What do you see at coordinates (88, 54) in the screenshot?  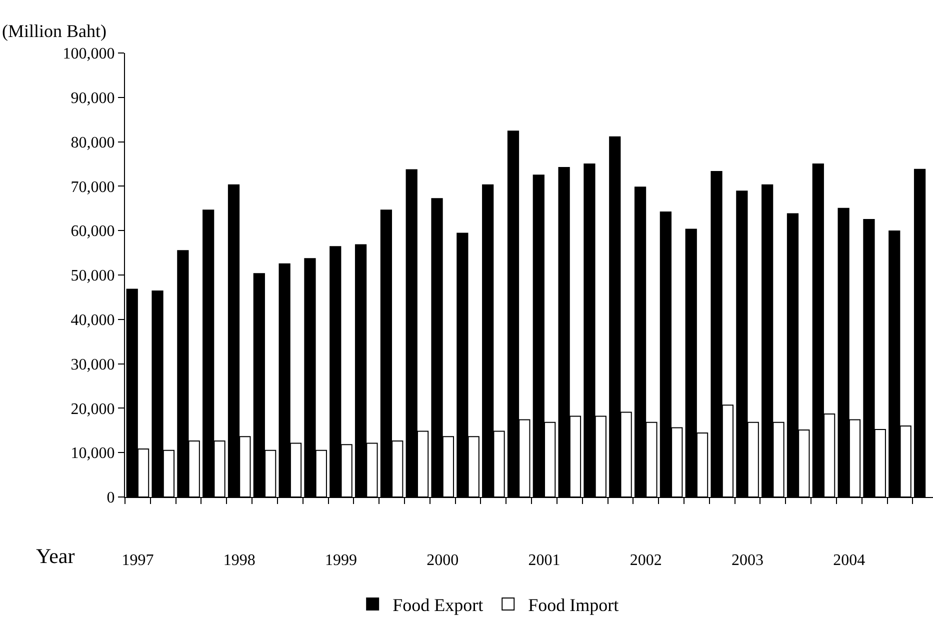 I see `y-tick-label: 100,000` at bounding box center [88, 54].